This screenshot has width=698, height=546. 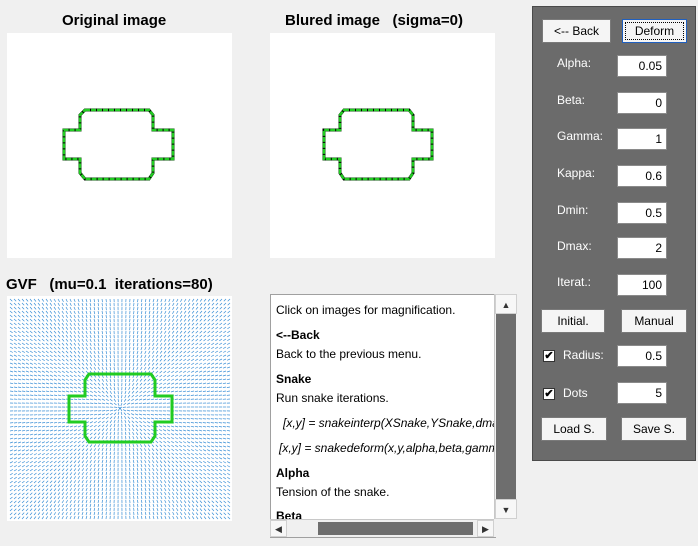 What do you see at coordinates (549, 356) in the screenshot?
I see `radius-checkbox: ✔` at bounding box center [549, 356].